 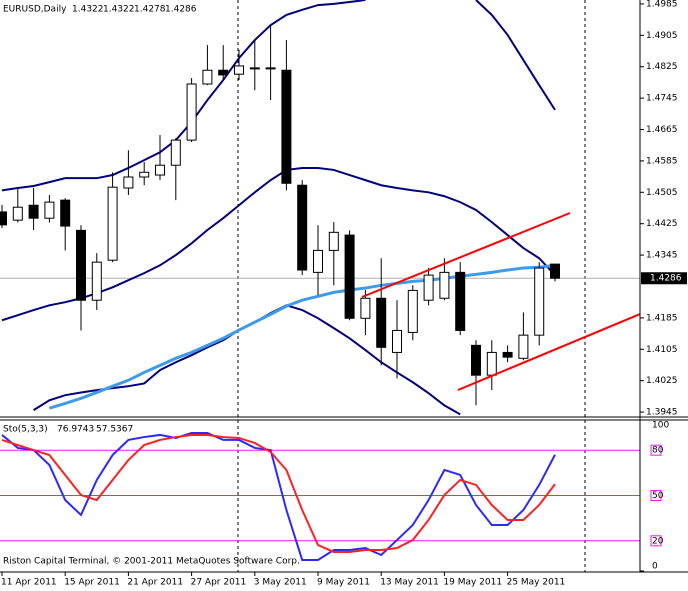 What do you see at coordinates (662, 36) in the screenshot?
I see `y-tick-label: 1.4905` at bounding box center [662, 36].